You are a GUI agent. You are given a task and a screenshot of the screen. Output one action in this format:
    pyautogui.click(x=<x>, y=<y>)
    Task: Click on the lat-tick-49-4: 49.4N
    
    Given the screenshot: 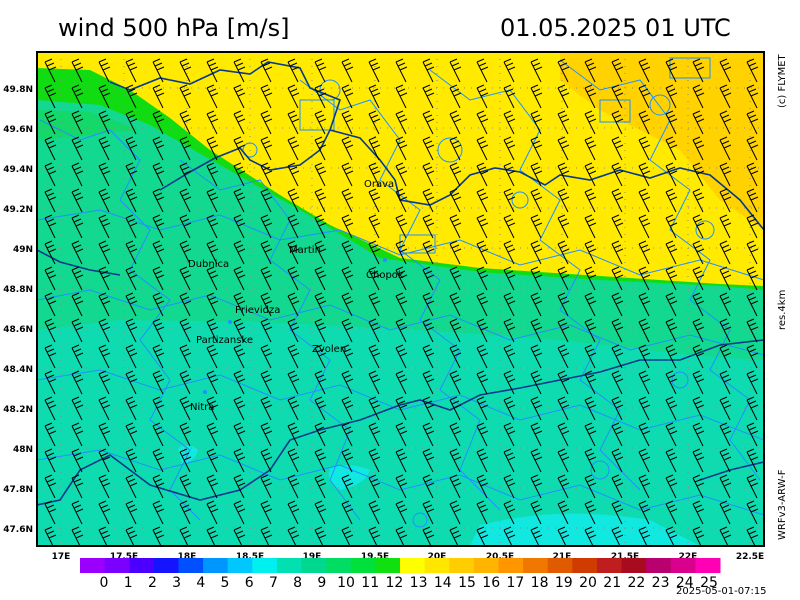 What is the action you would take?
    pyautogui.click(x=18, y=170)
    